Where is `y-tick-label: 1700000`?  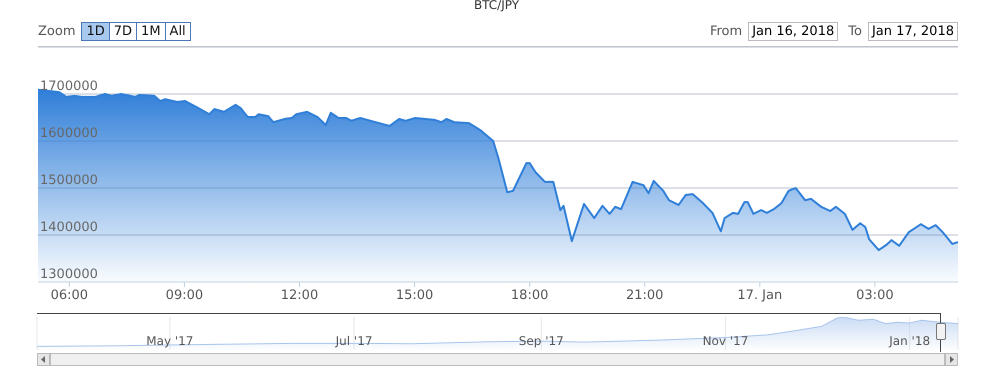
y-tick-label: 1700000 is located at coordinates (69, 86).